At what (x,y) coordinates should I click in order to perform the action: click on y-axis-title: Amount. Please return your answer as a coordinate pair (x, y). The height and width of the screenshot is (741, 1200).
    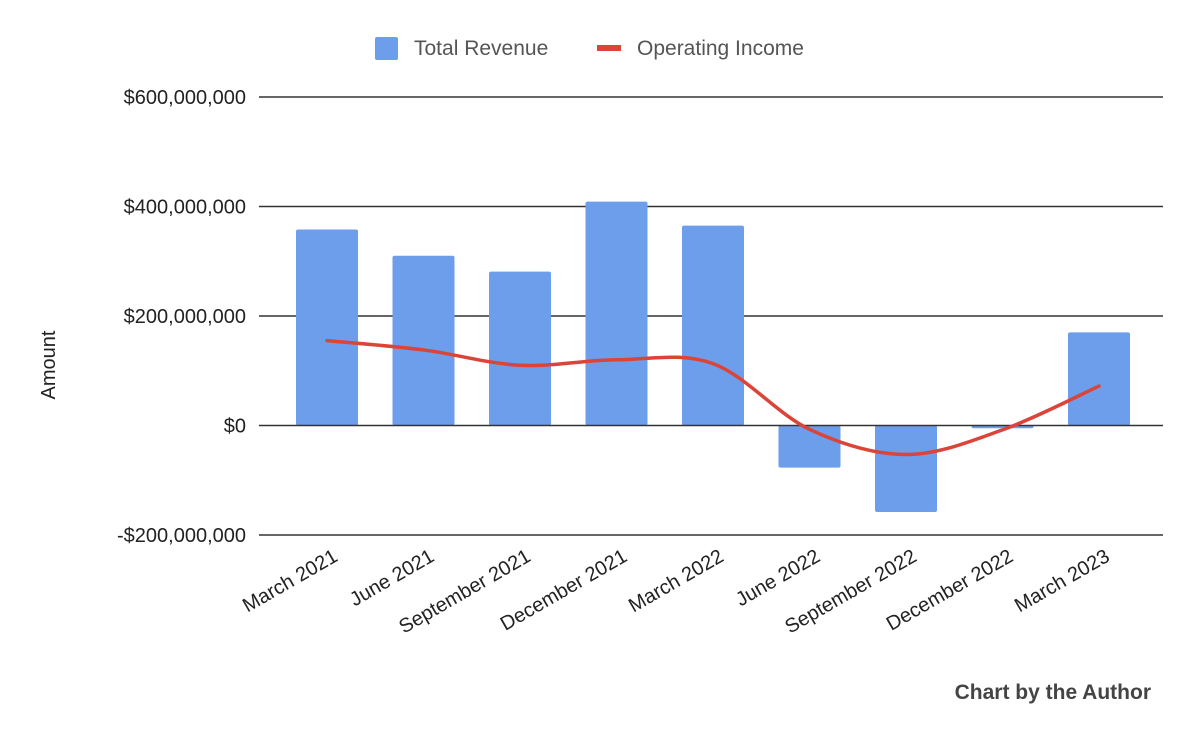
    Looking at the image, I should click on (49, 364).